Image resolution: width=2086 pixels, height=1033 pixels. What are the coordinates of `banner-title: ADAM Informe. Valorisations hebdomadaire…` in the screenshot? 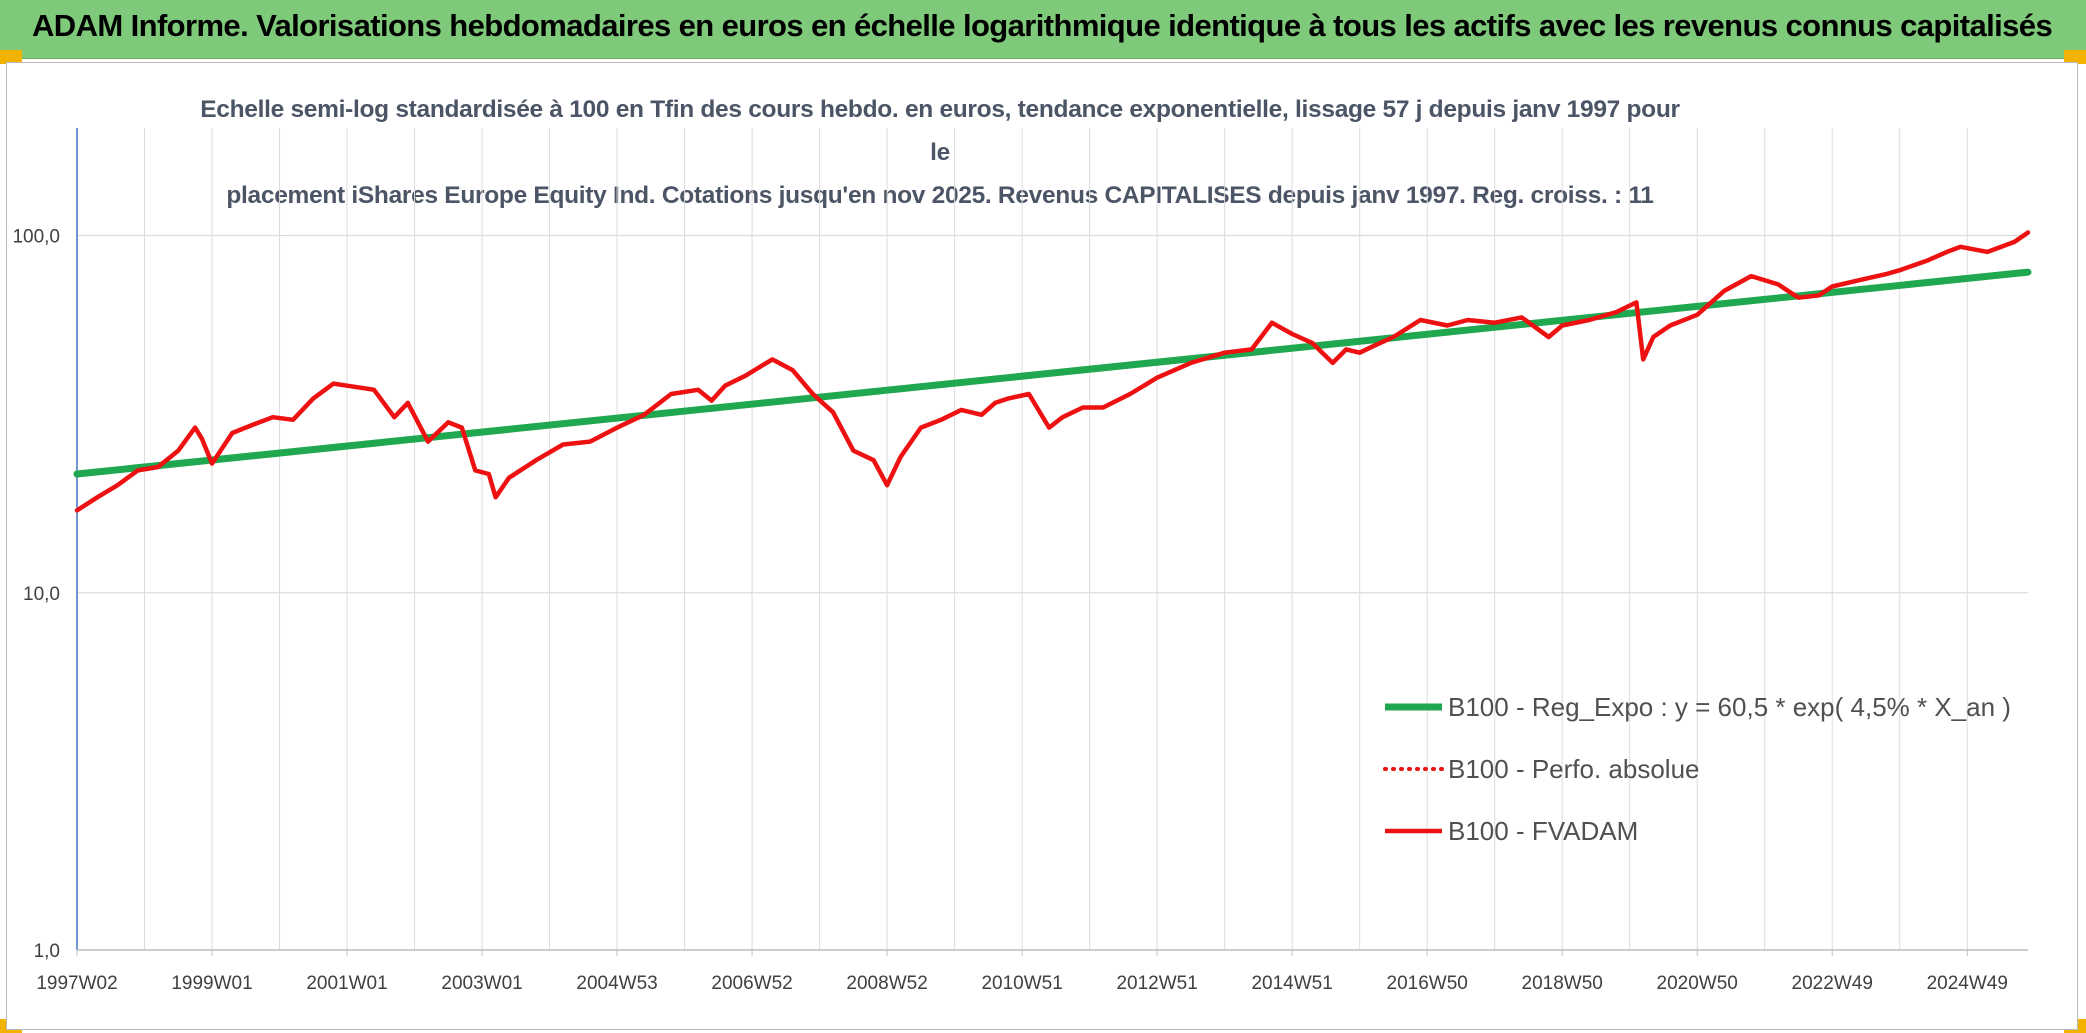 It's located at (1042, 25).